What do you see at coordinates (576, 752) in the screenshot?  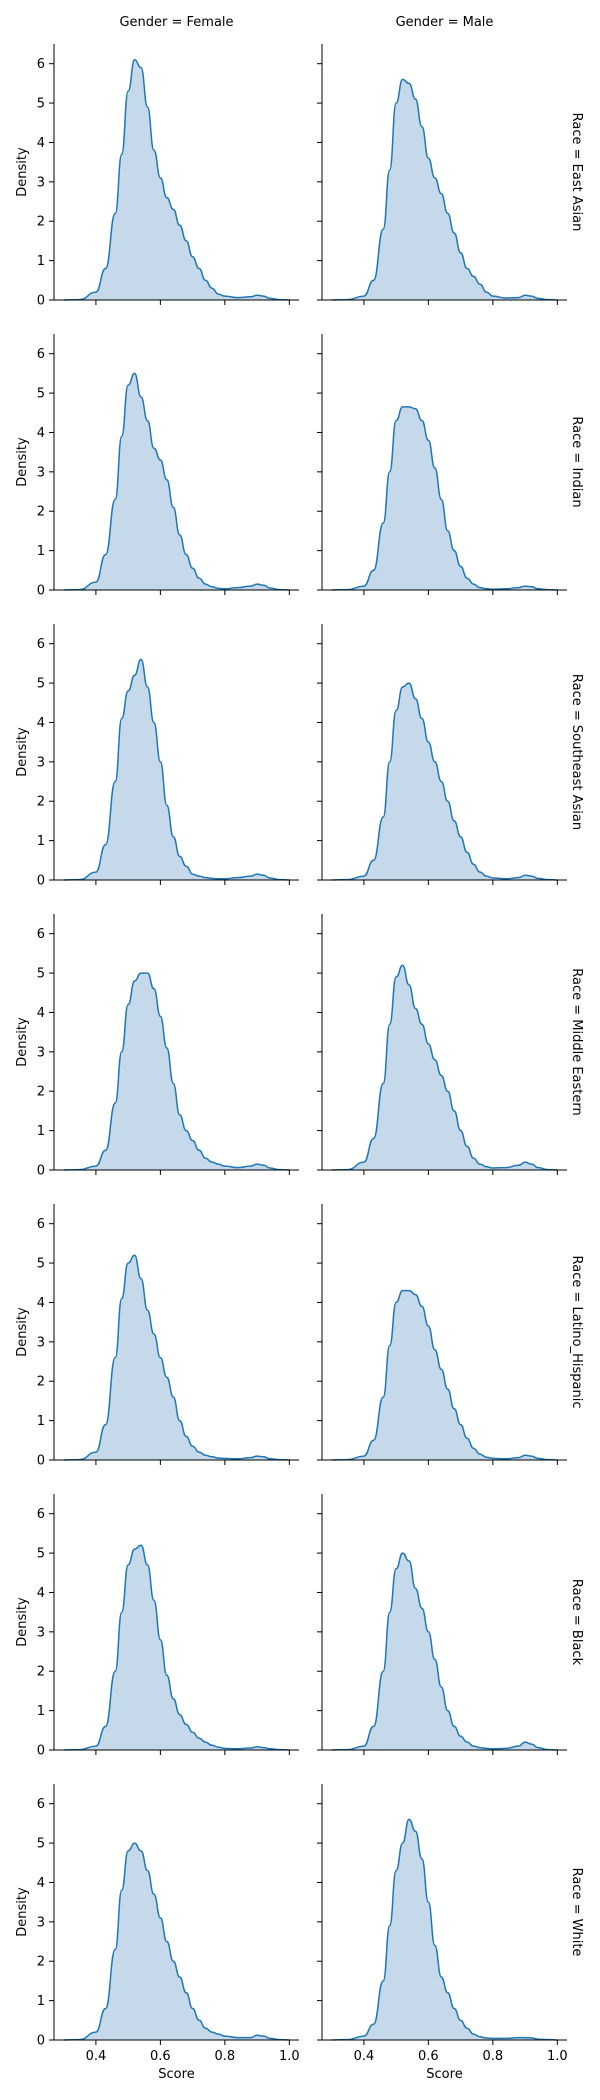 I see `row-title: Race = Southeast Asian` at bounding box center [576, 752].